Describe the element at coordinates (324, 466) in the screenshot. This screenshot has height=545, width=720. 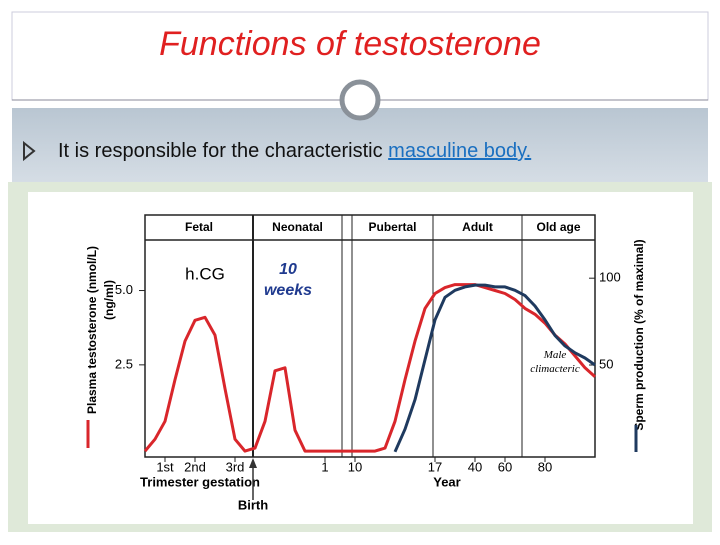
I see `x-tick-label: 1` at that location.